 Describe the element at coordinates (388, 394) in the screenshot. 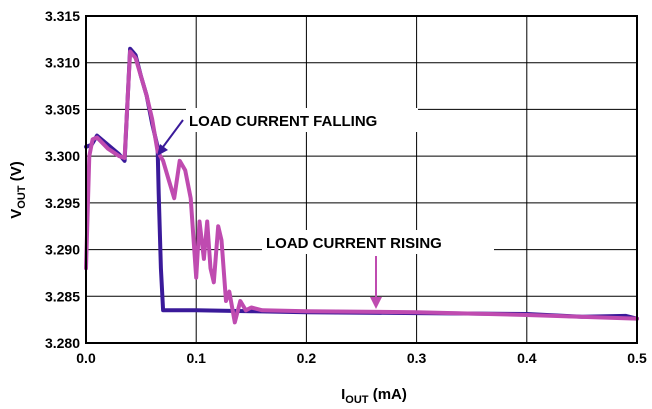

I see `x-axis-title-unit: (mA)` at that location.